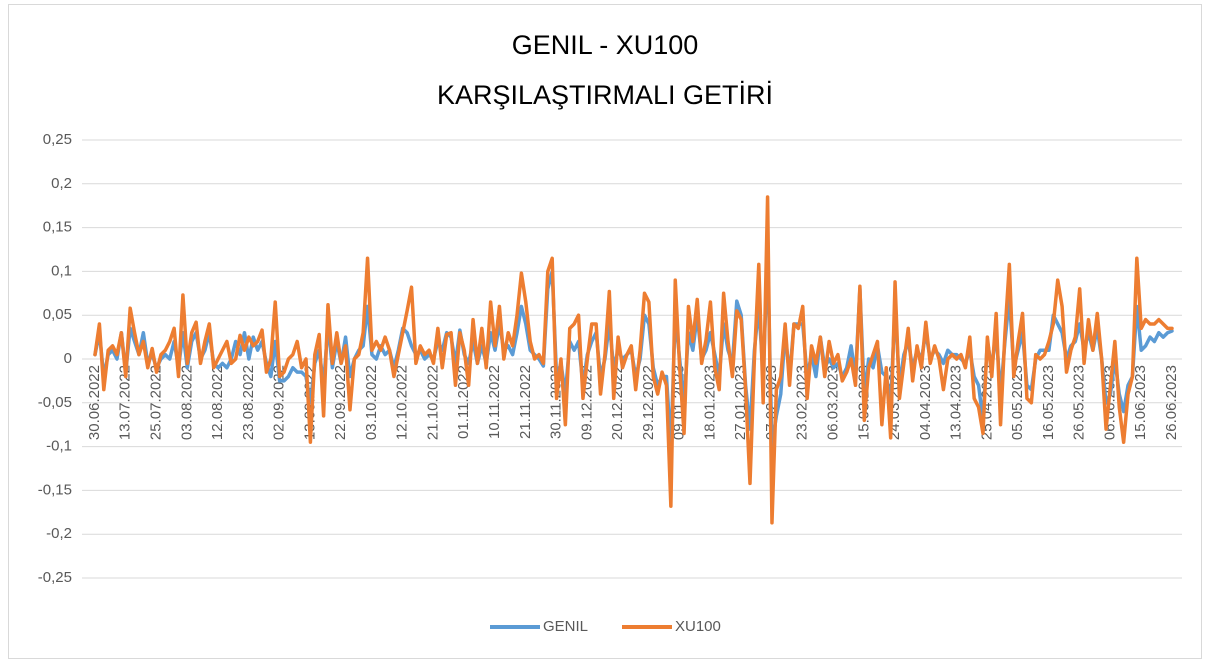 This screenshot has width=1210, height=664. What do you see at coordinates (605, 94) in the screenshot?
I see `chart-title: KARŞILAŞTIRMALI GETİRİ` at bounding box center [605, 94].